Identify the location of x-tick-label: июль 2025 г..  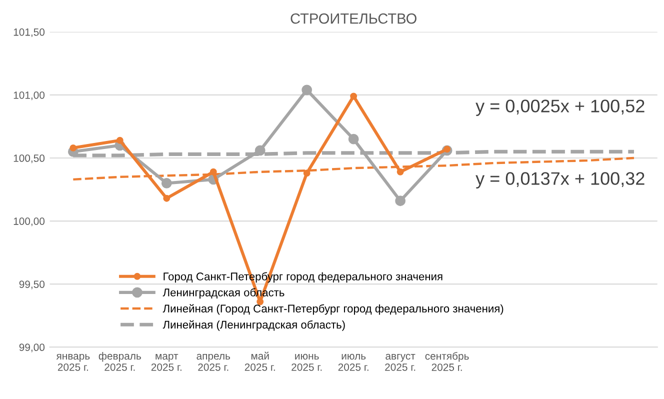
(353, 362).